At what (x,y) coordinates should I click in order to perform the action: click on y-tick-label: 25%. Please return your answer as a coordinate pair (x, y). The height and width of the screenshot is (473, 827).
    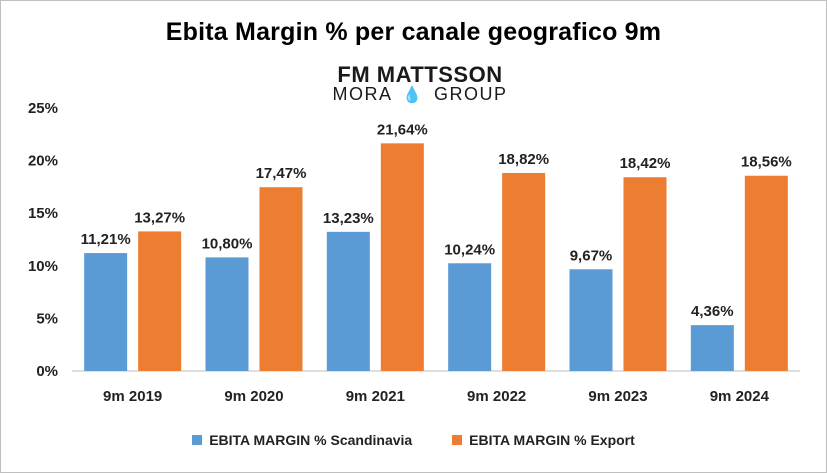
    Looking at the image, I should click on (43, 108).